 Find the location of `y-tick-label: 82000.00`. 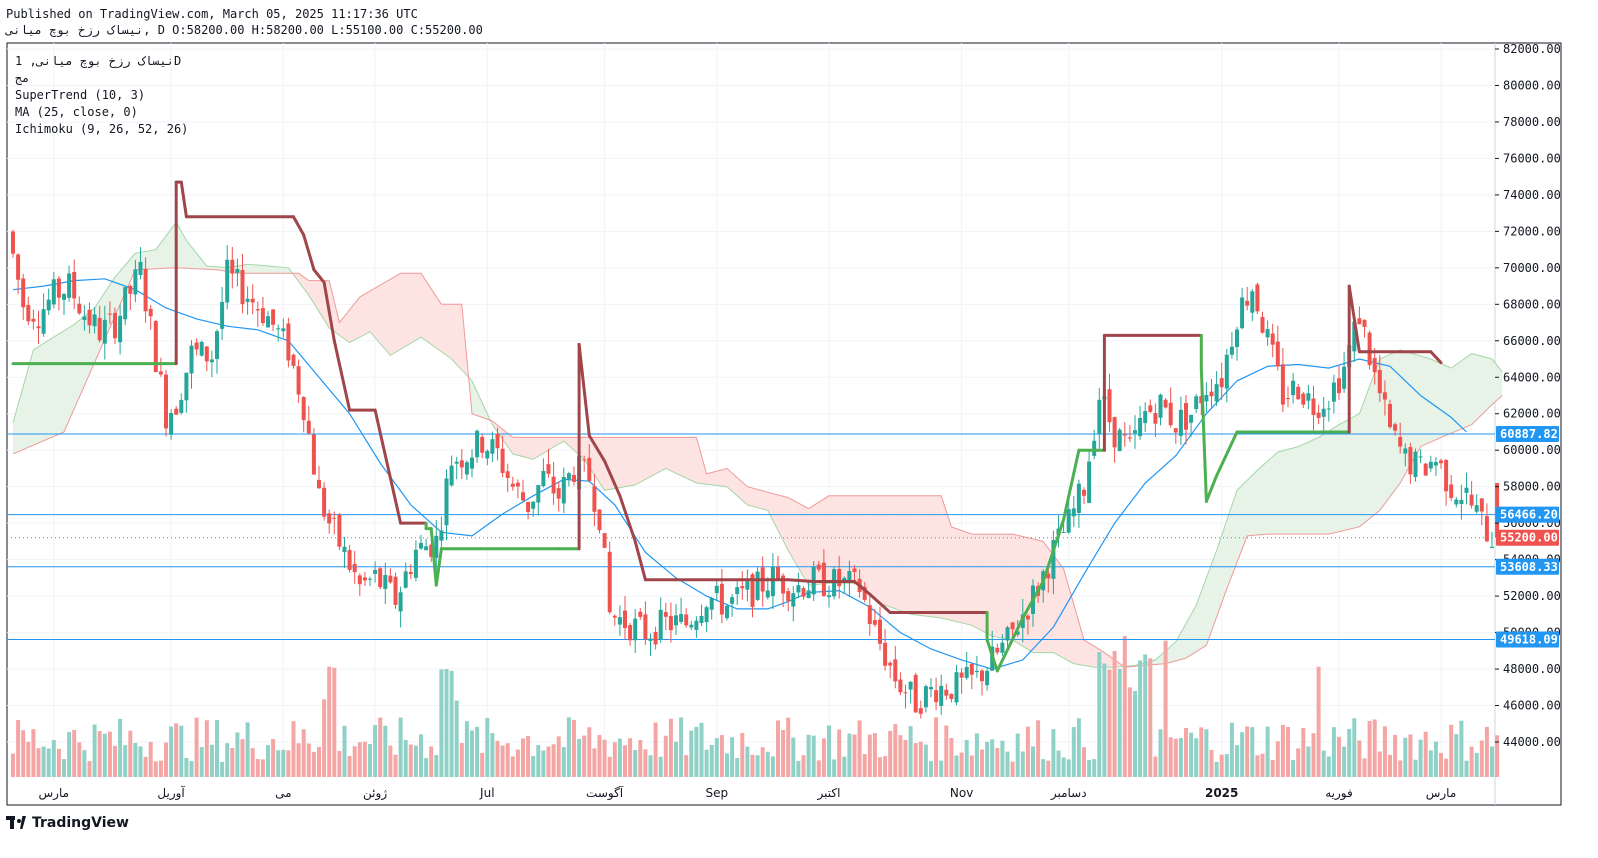

y-tick-label: 82000.00 is located at coordinates (1532, 49).